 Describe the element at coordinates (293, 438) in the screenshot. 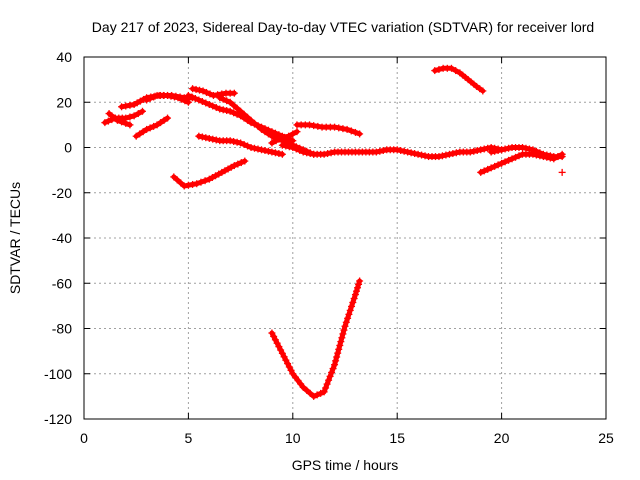

I see `x-tick-label: 10` at that location.